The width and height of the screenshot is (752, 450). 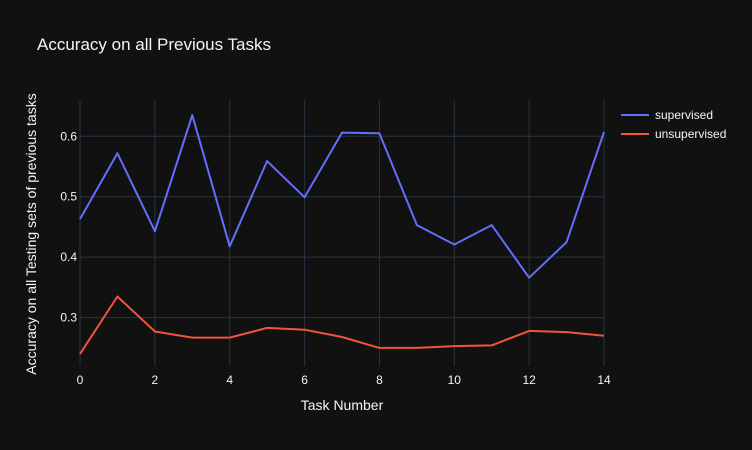 I want to click on x-axis-title: Task Number, so click(x=342, y=405).